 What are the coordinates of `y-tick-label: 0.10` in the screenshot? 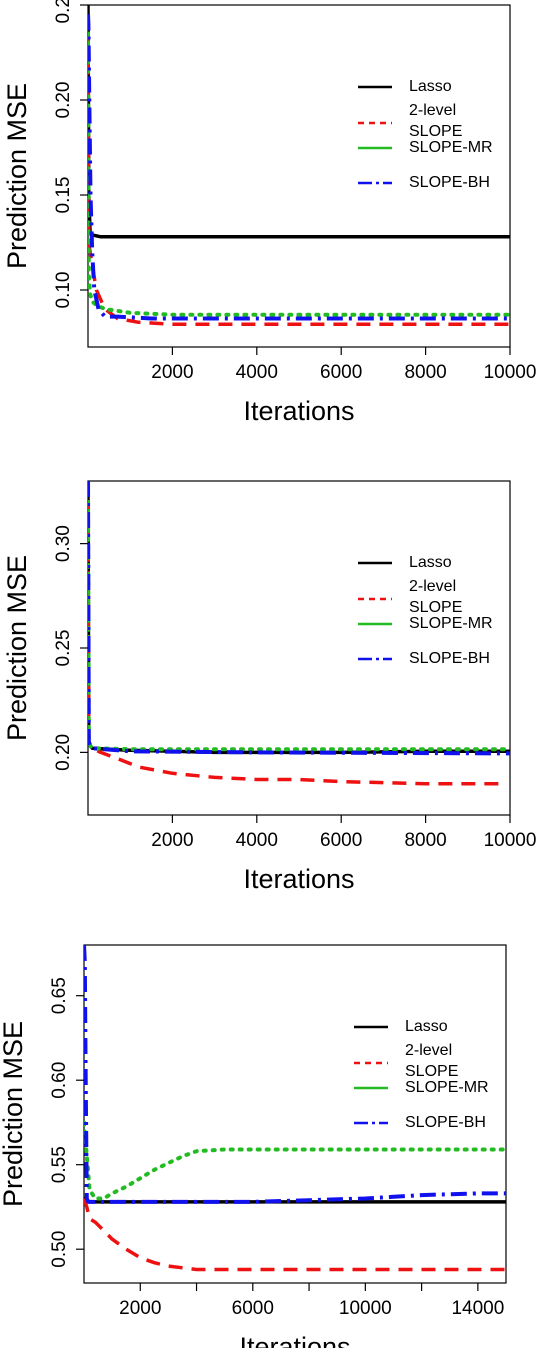 It's located at (63, 290).